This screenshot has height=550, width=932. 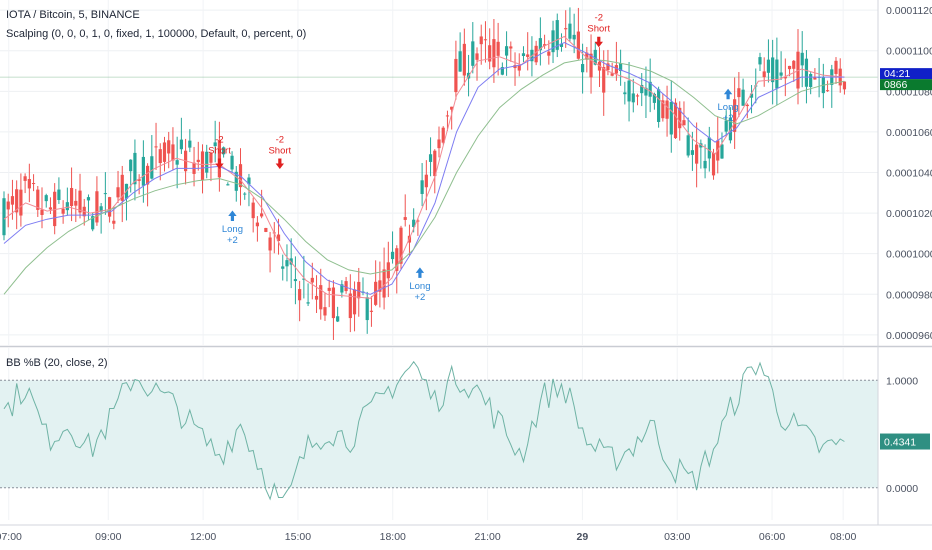 I want to click on last-price-tag, so click(x=906, y=85).